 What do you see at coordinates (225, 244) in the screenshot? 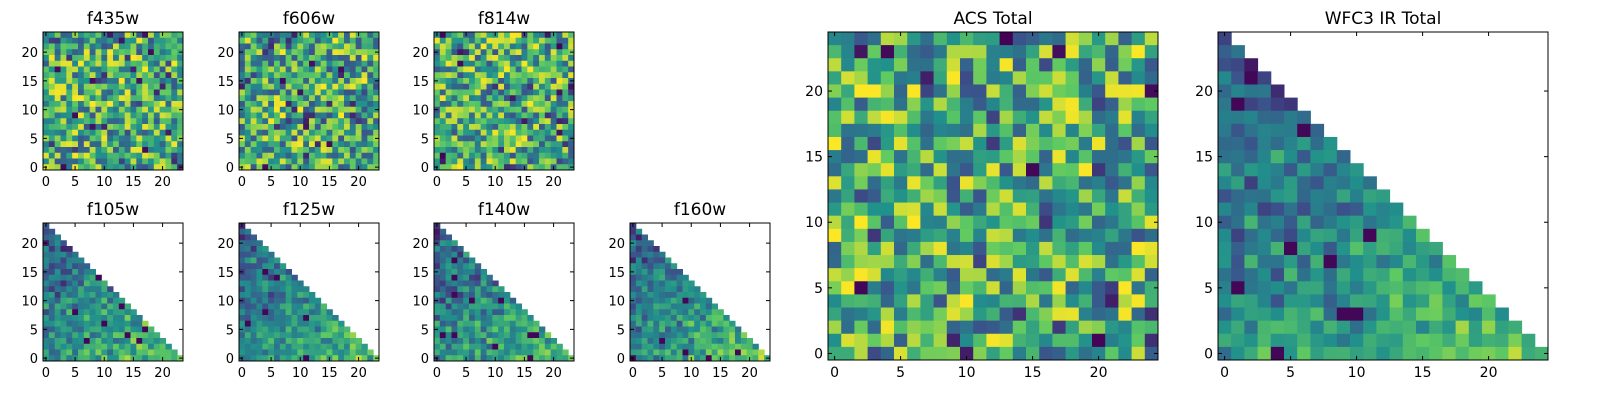
I see `y-tick-label: 20` at bounding box center [225, 244].